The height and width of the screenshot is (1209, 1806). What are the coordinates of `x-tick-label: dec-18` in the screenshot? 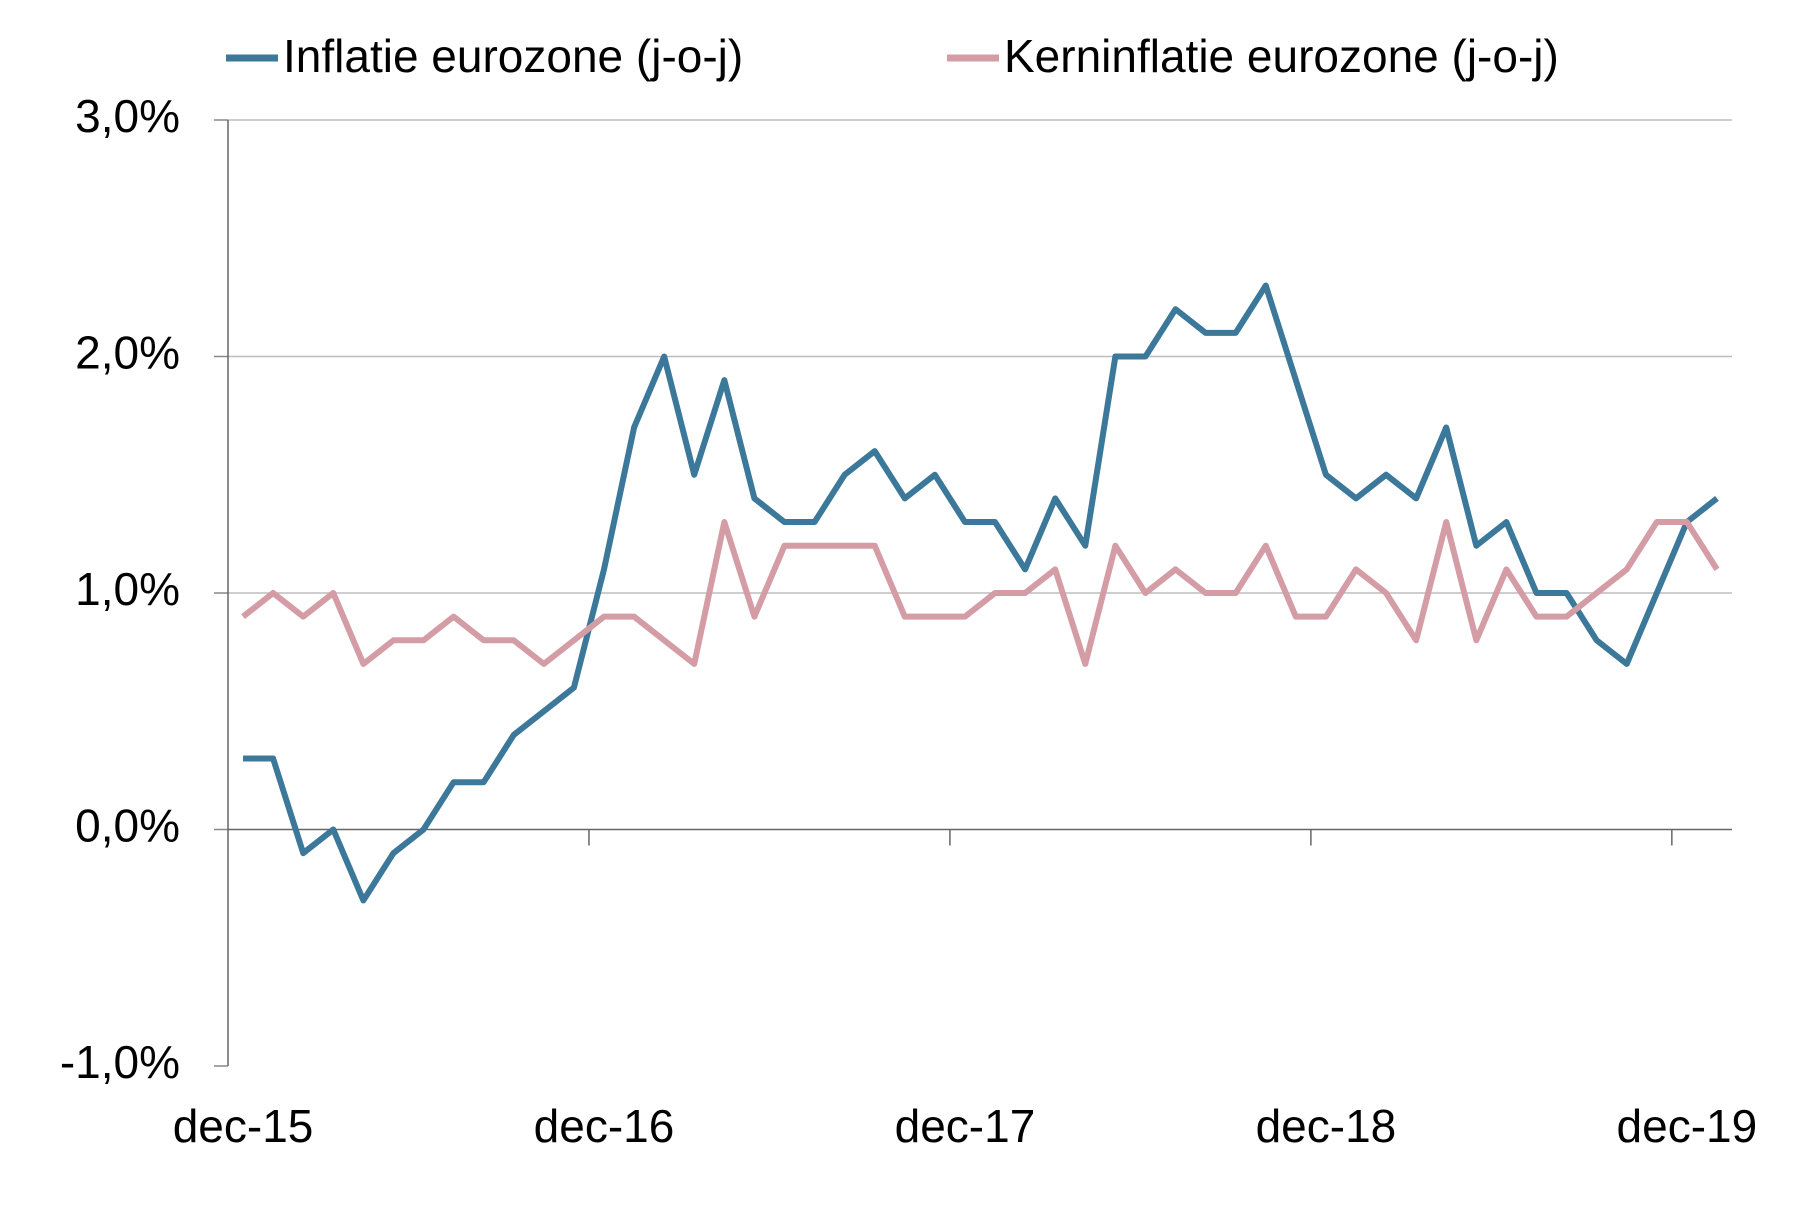 It's located at (1326, 1126).